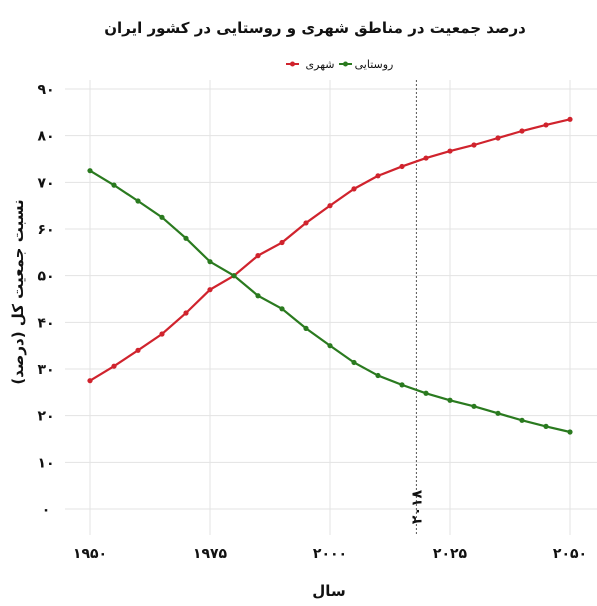 The height and width of the screenshot is (606, 597). What do you see at coordinates (45, 90) in the screenshot?
I see `y-tick-label: ۹۰` at bounding box center [45, 90].